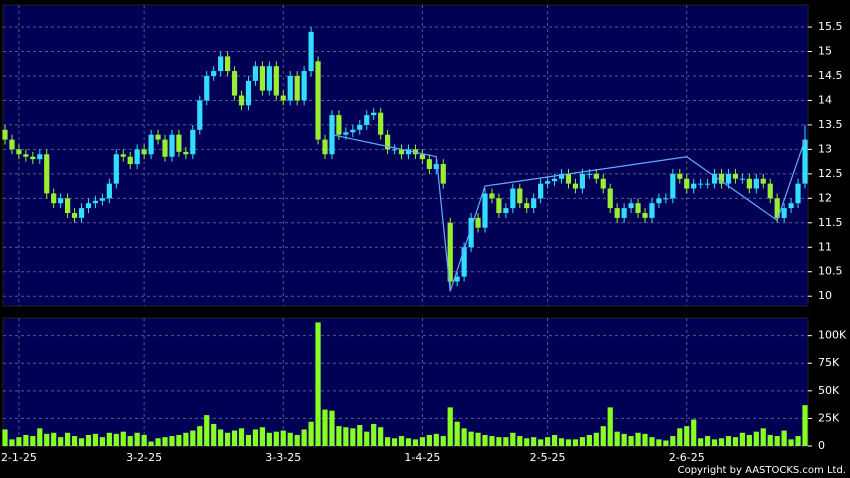  I want to click on x-tick-label: 3-2-25, so click(144, 457).